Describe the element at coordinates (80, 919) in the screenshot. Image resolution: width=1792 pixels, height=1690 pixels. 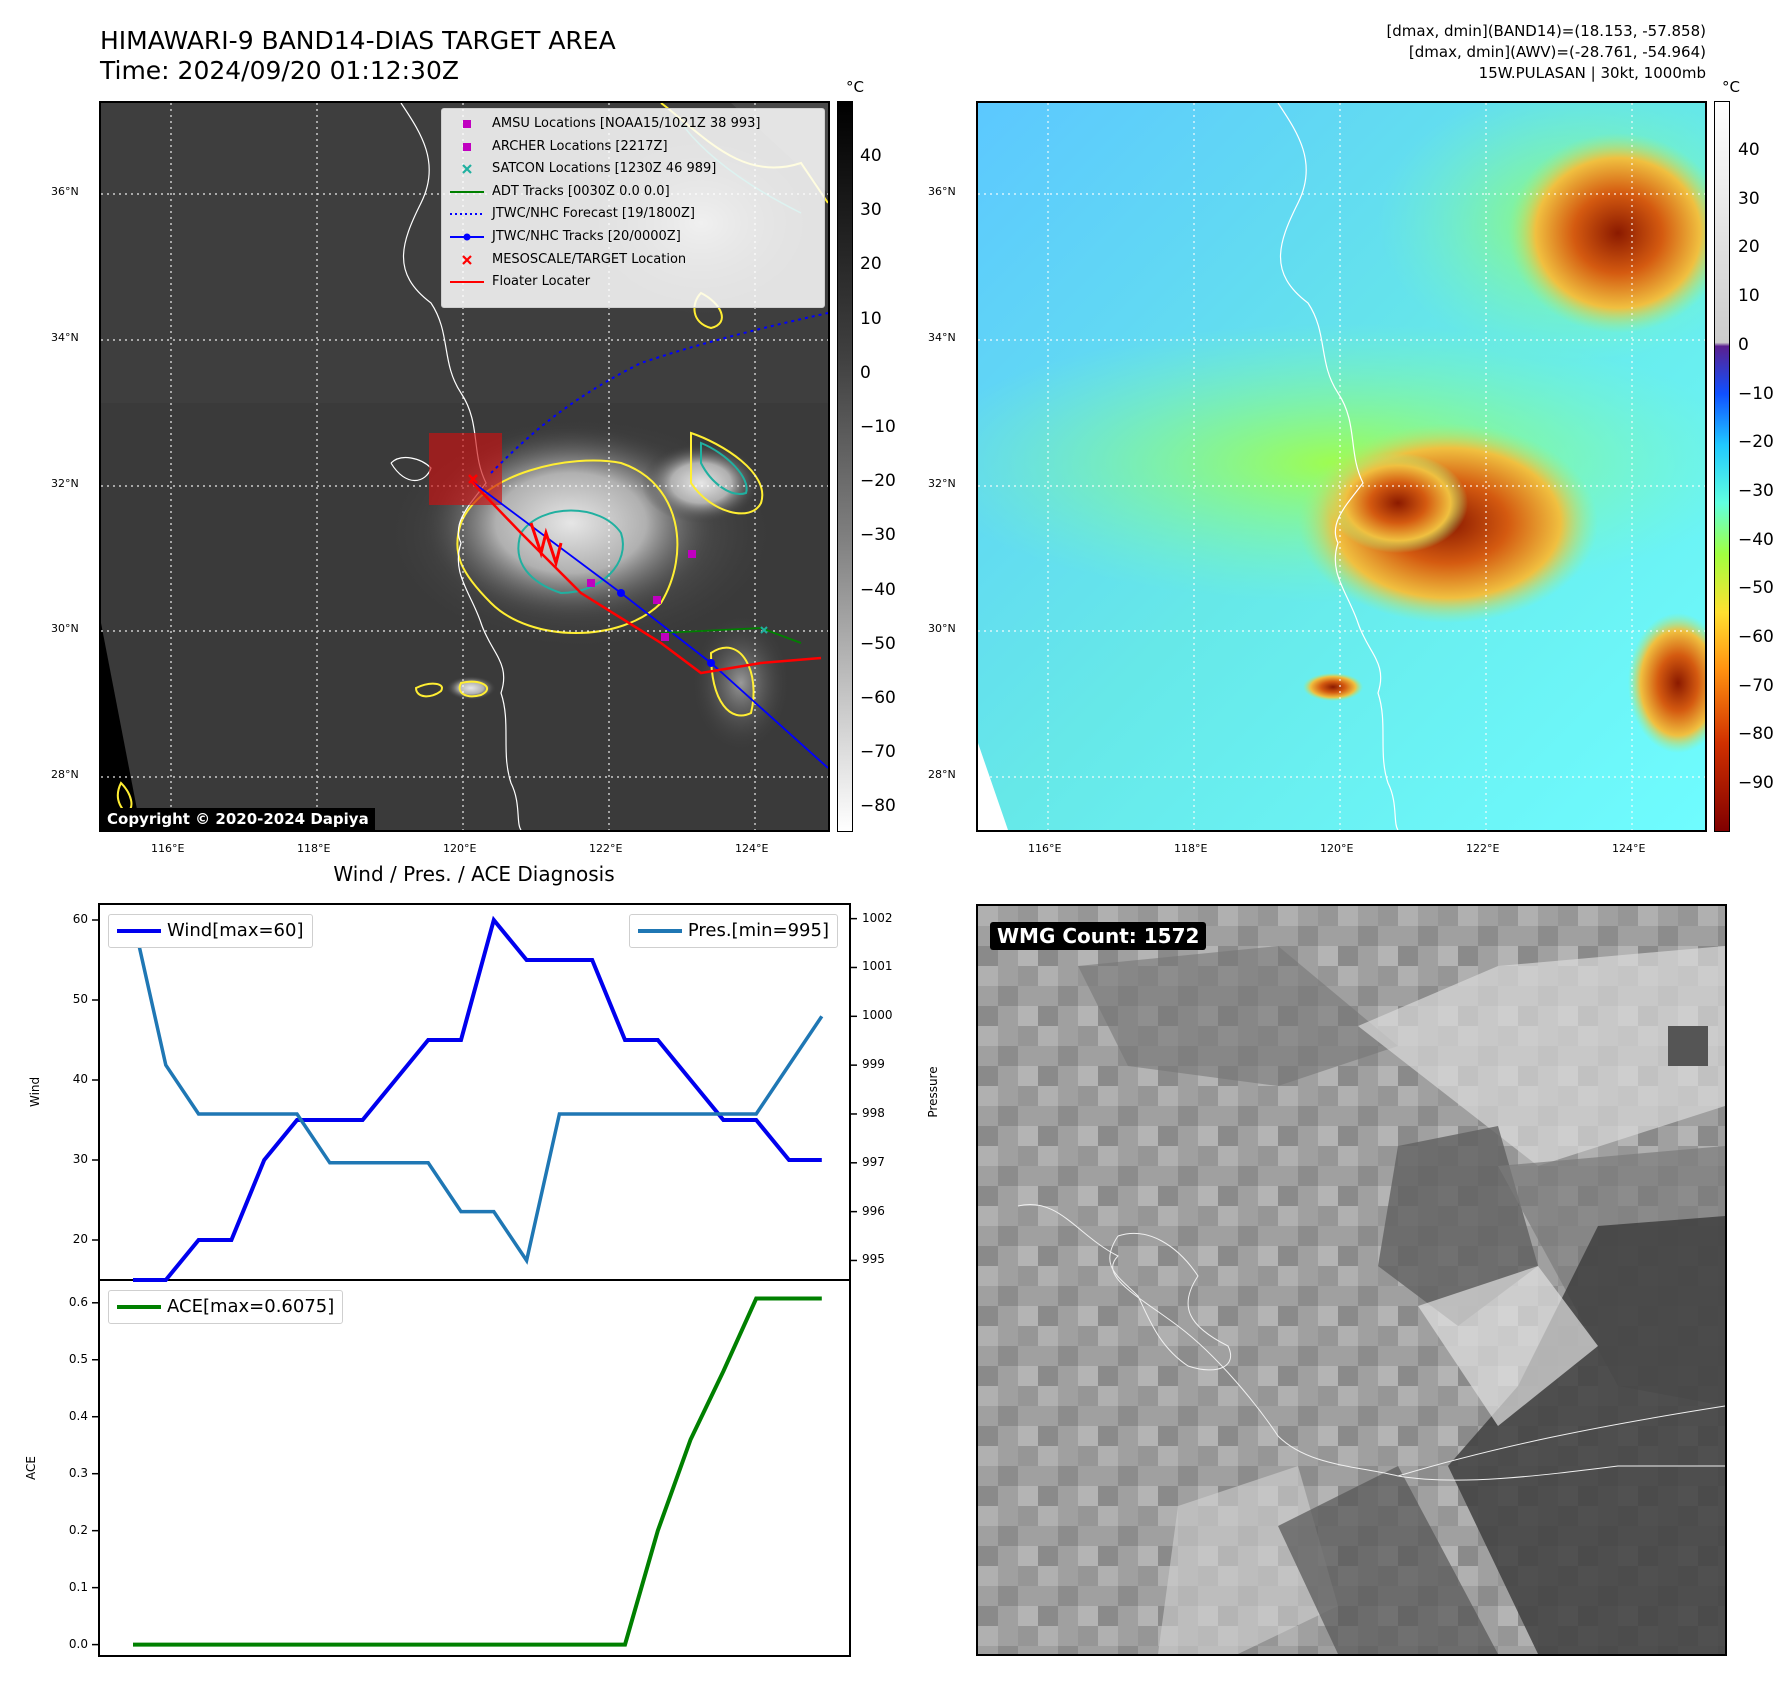
I see `y-tick-label: 60` at that location.